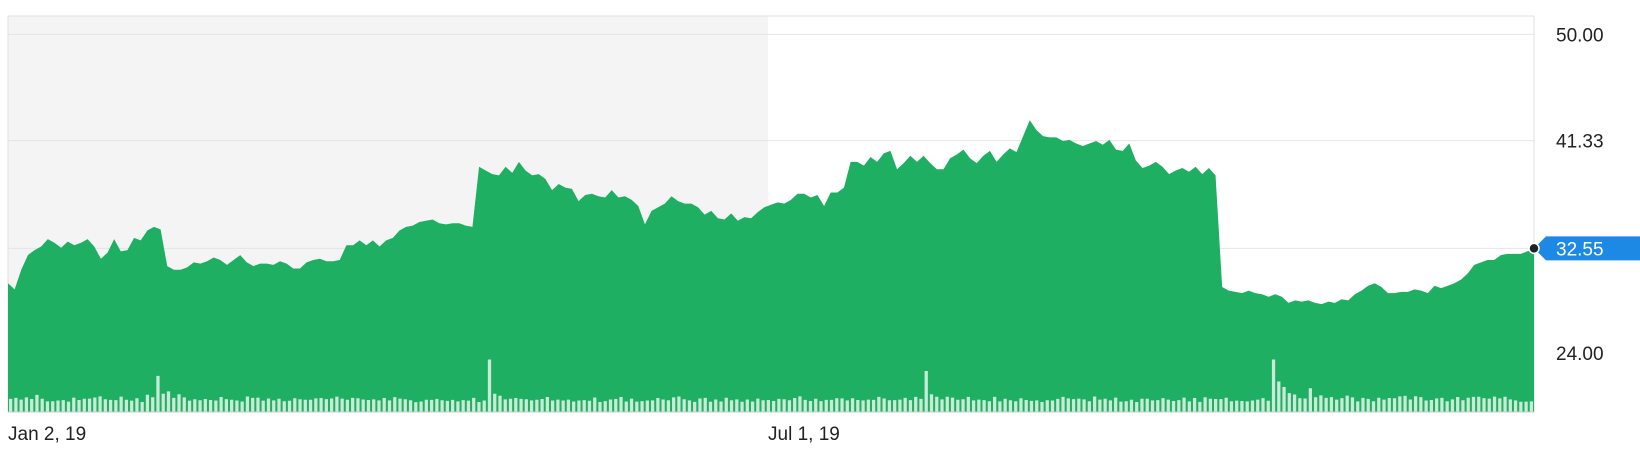  What do you see at coordinates (1534, 248) in the screenshot?
I see `current-price-marker` at bounding box center [1534, 248].